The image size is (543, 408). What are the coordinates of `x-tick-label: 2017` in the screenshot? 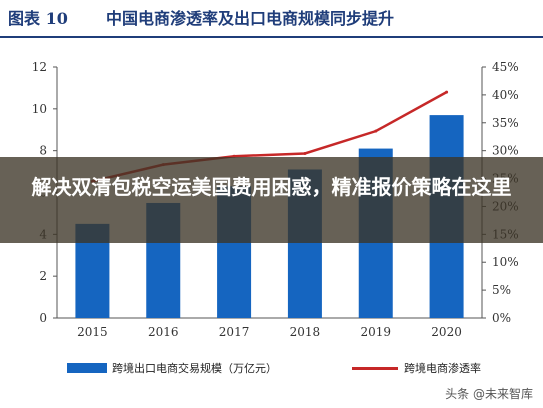 It's located at (234, 332).